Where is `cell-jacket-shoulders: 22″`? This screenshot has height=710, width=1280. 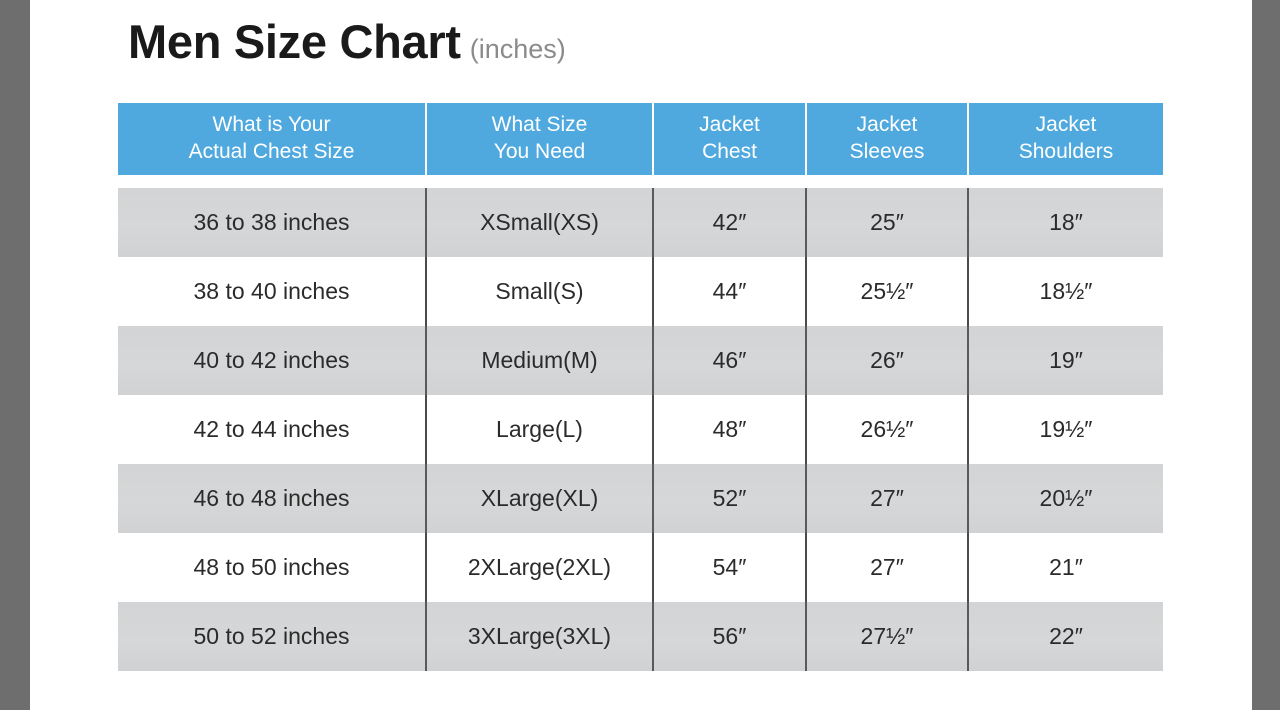 cell-jacket-shoulders: 22″ is located at coordinates (1065, 636).